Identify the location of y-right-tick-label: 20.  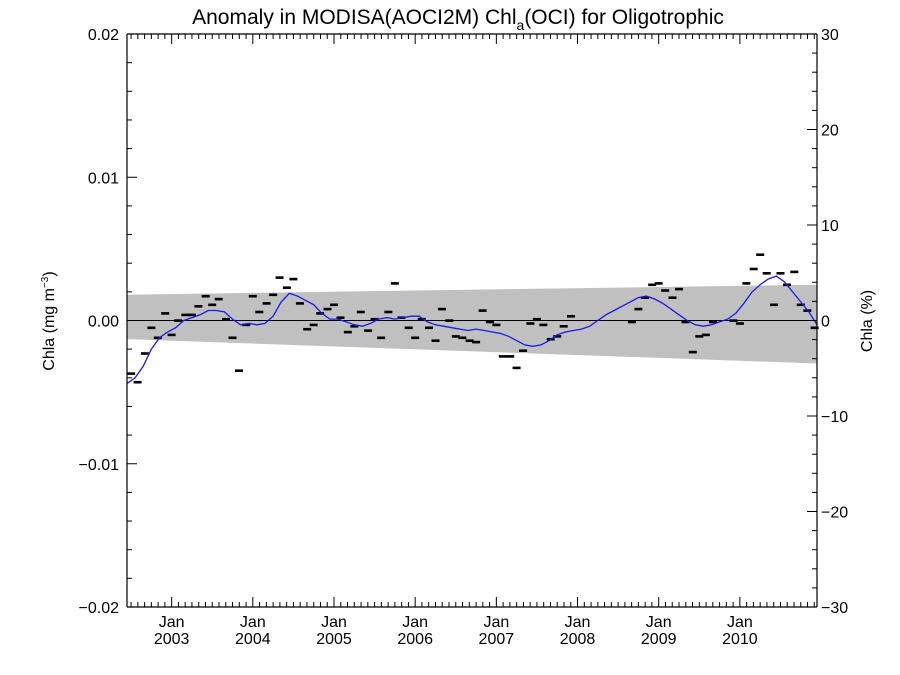
(830, 131).